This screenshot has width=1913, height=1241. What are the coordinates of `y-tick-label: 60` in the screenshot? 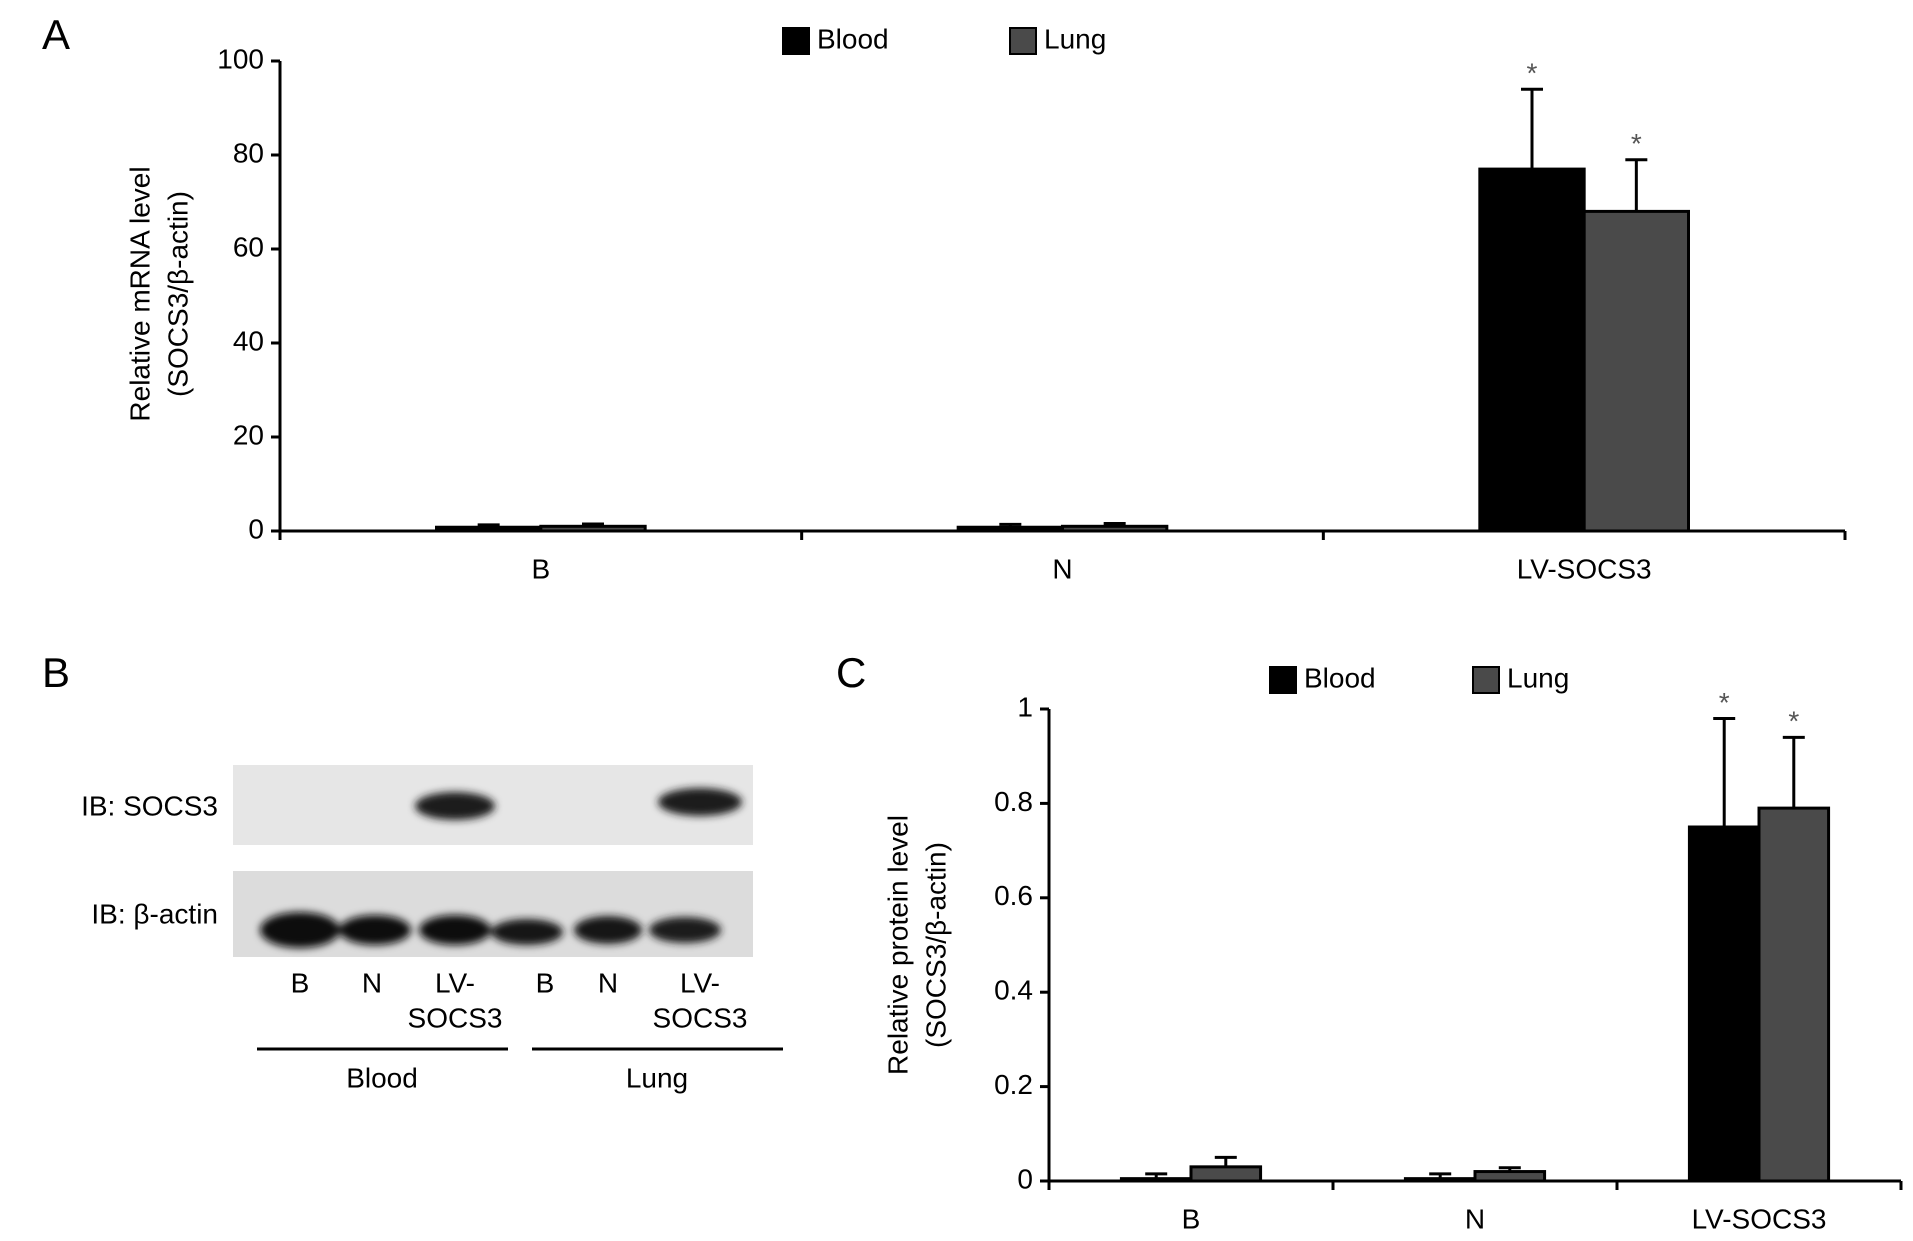 It's located at (248, 246).